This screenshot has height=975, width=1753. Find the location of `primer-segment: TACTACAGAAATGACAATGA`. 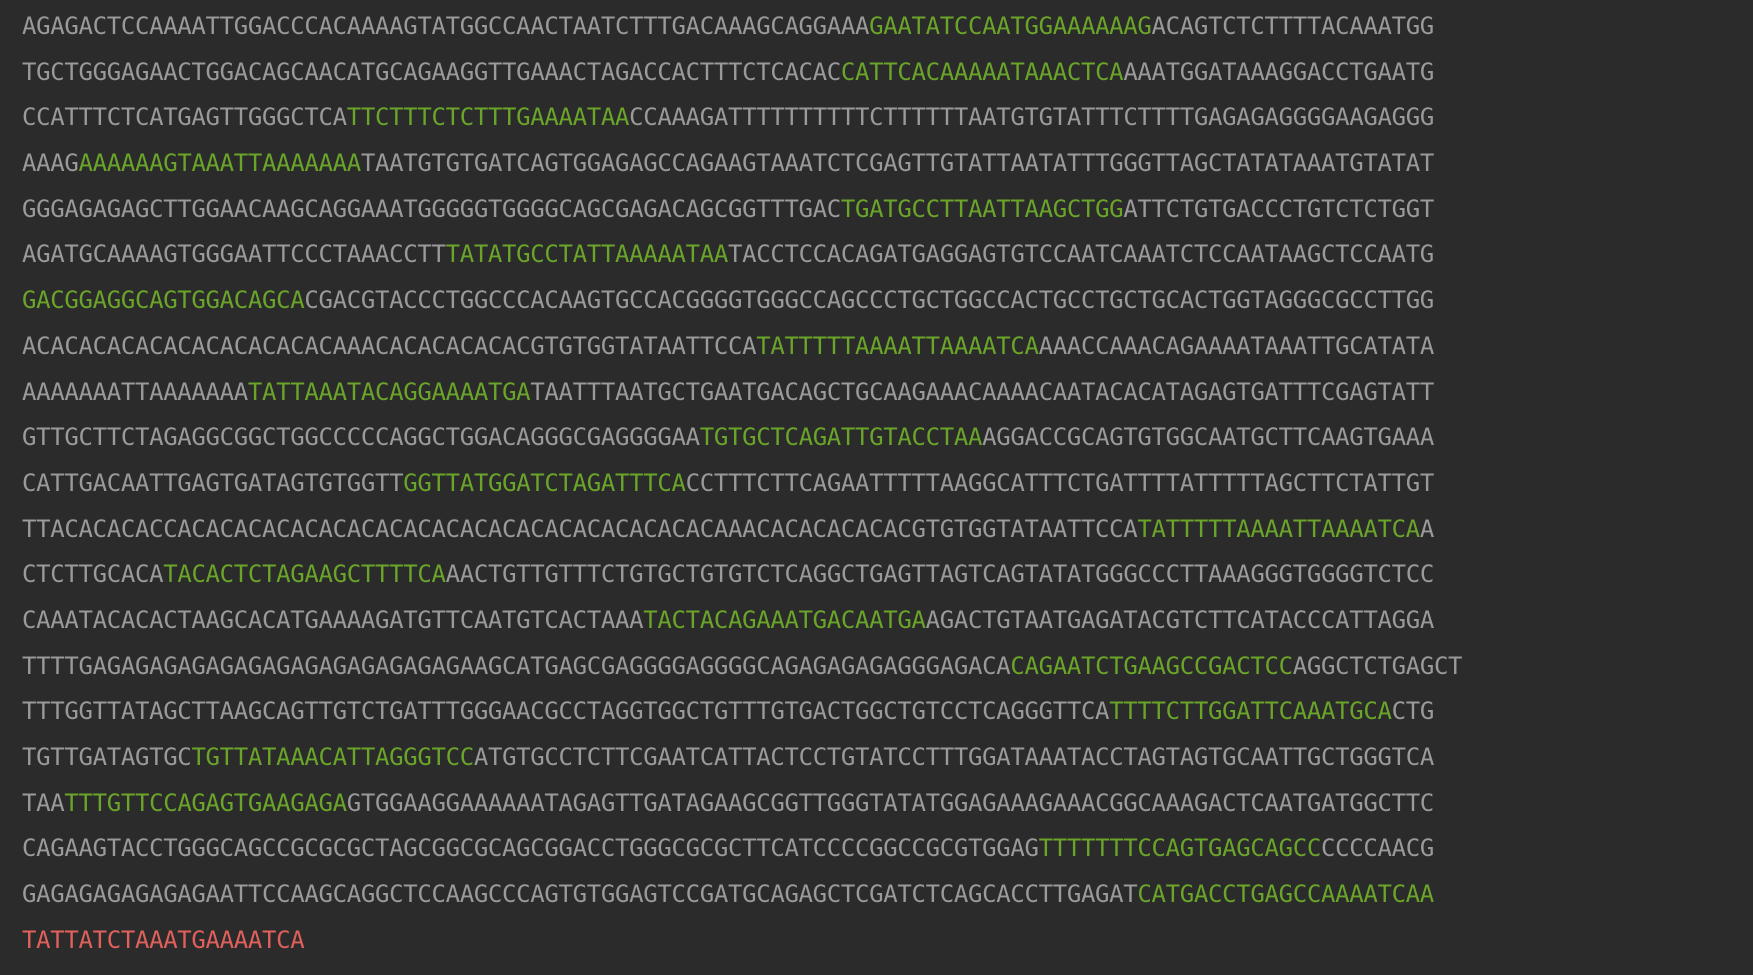

primer-segment: TACTACAGAAATGACAATGA is located at coordinates (784, 619).